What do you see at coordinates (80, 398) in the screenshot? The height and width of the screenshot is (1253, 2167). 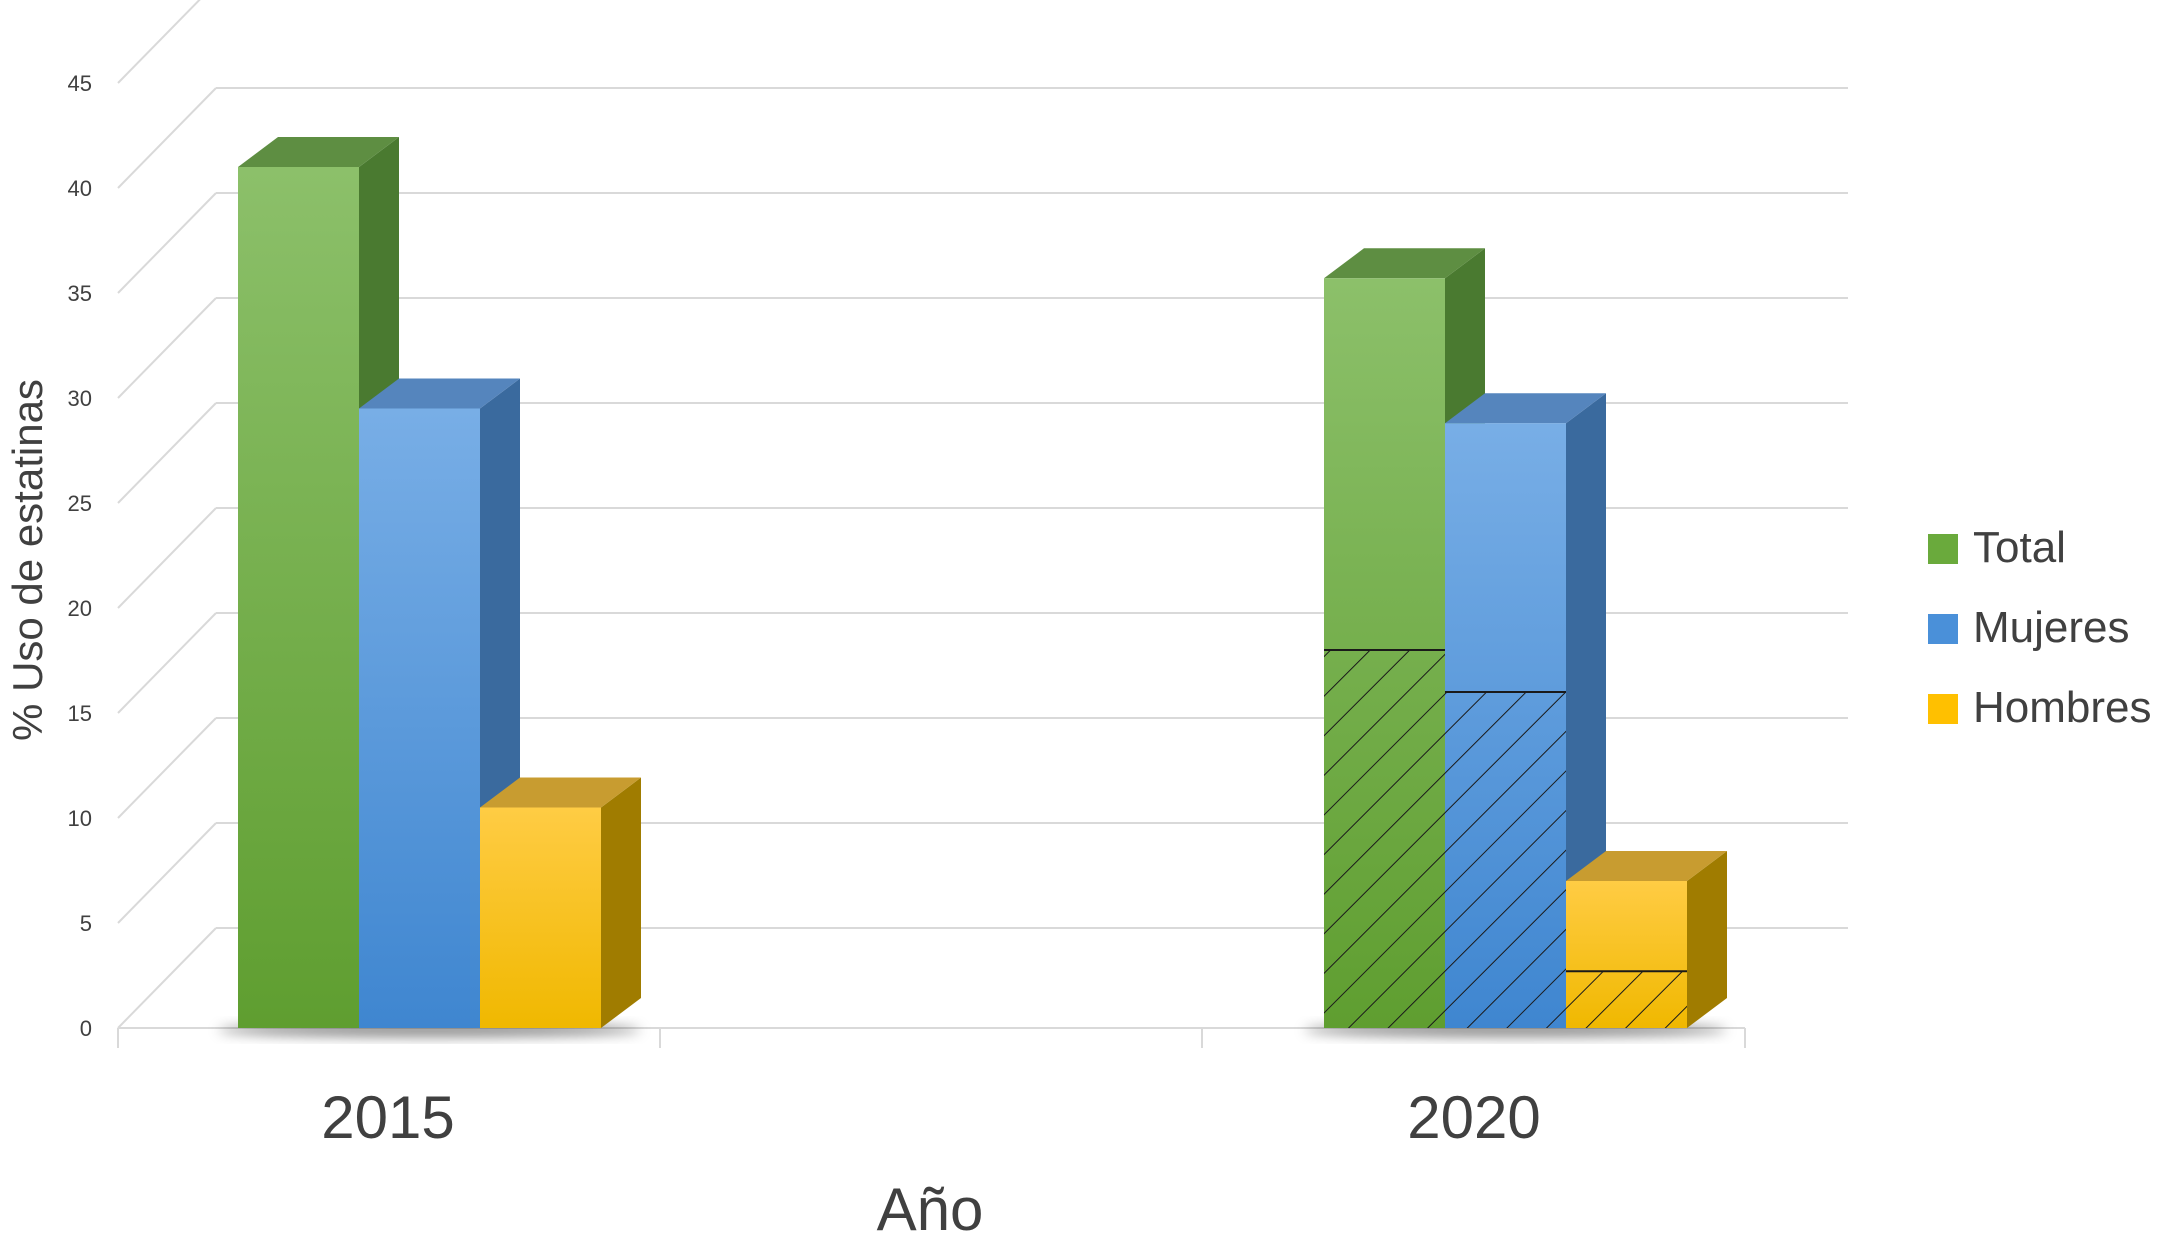 I see `y-tick-label: 30` at bounding box center [80, 398].